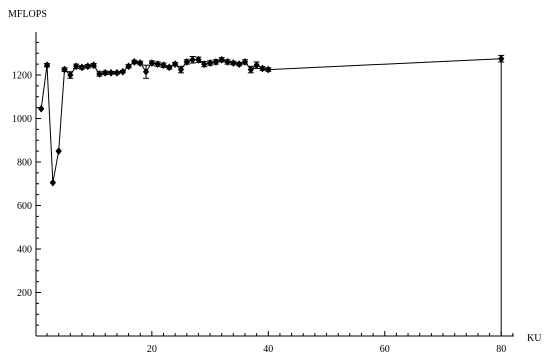  Describe the element at coordinates (385, 349) in the screenshot. I see `x-tick-label: 60` at that location.